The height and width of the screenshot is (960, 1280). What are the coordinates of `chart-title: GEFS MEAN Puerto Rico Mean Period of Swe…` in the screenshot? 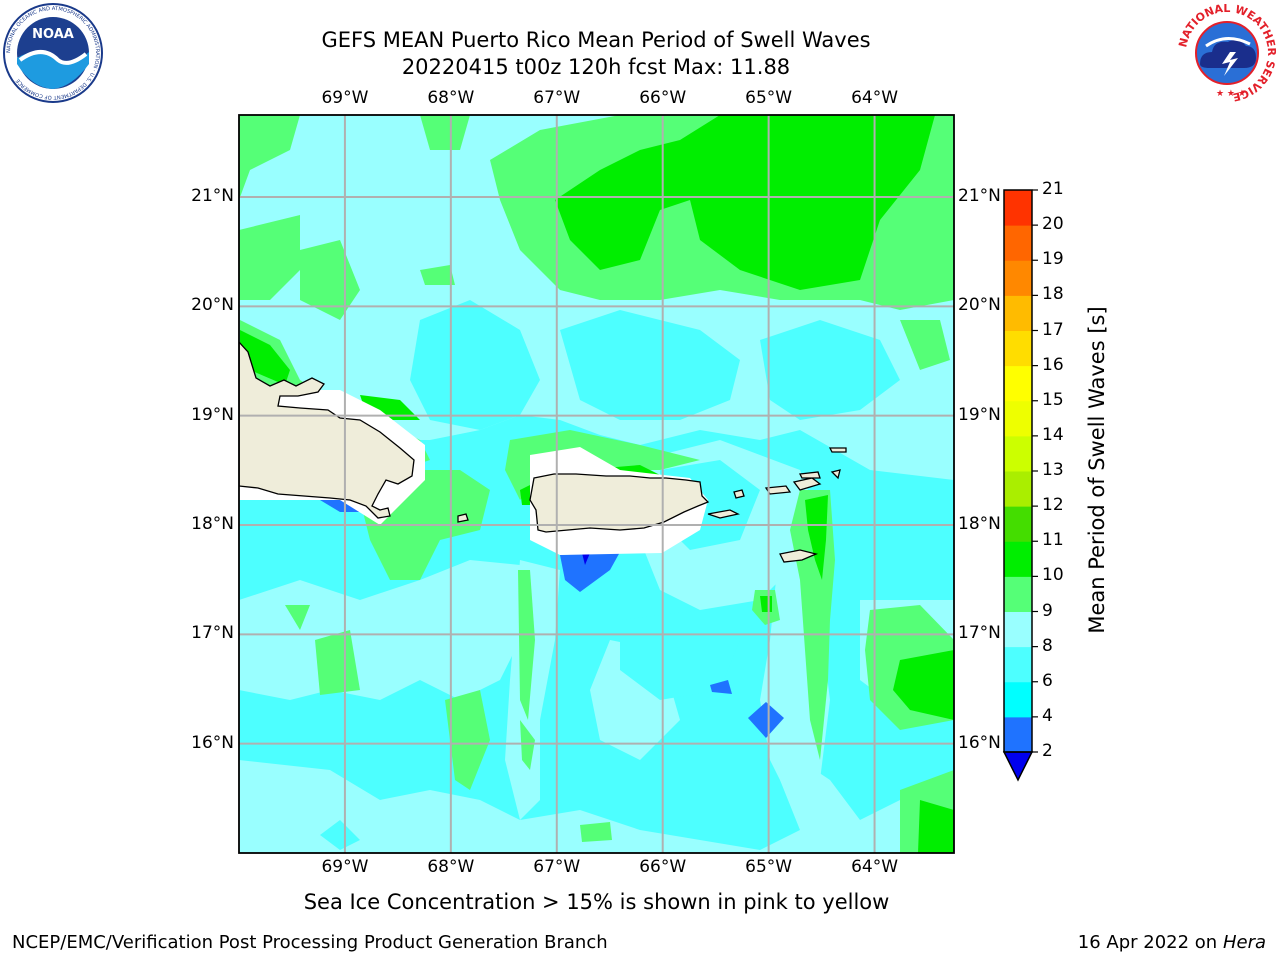 It's located at (596, 40).